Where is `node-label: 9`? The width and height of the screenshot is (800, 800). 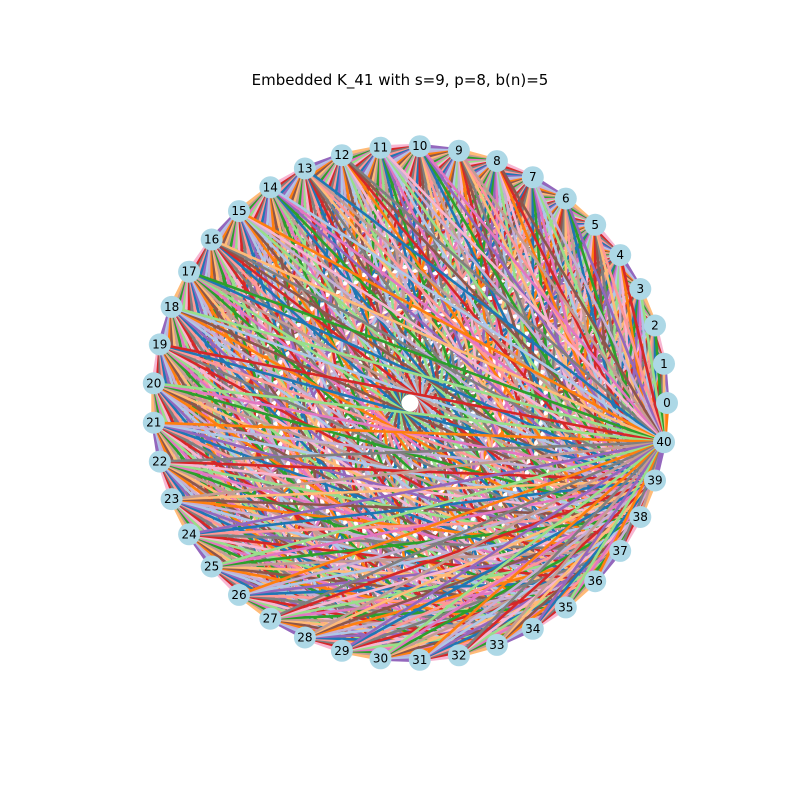
node-label: 9 is located at coordinates (459, 151).